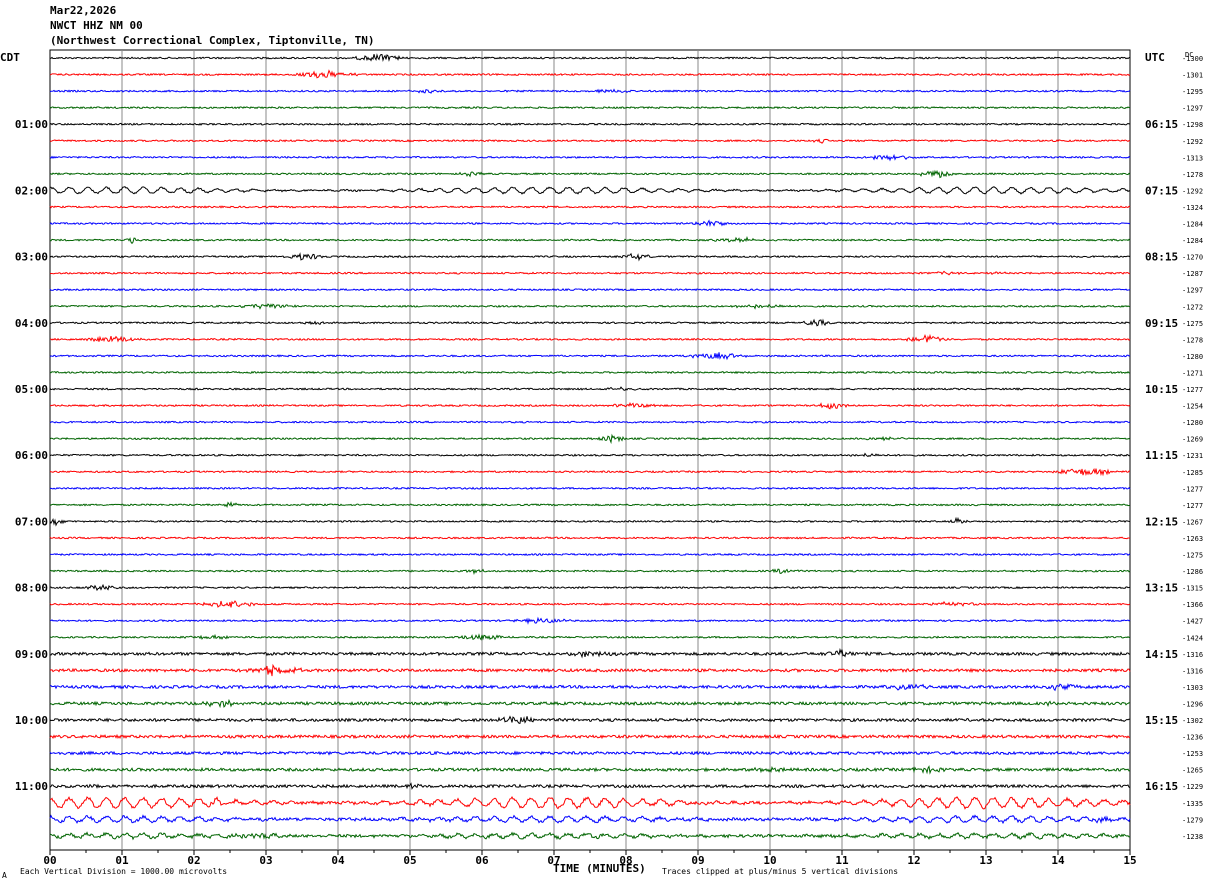 The image size is (1210, 886). I want to click on dc-offset-label: -1284, so click(1192, 241).